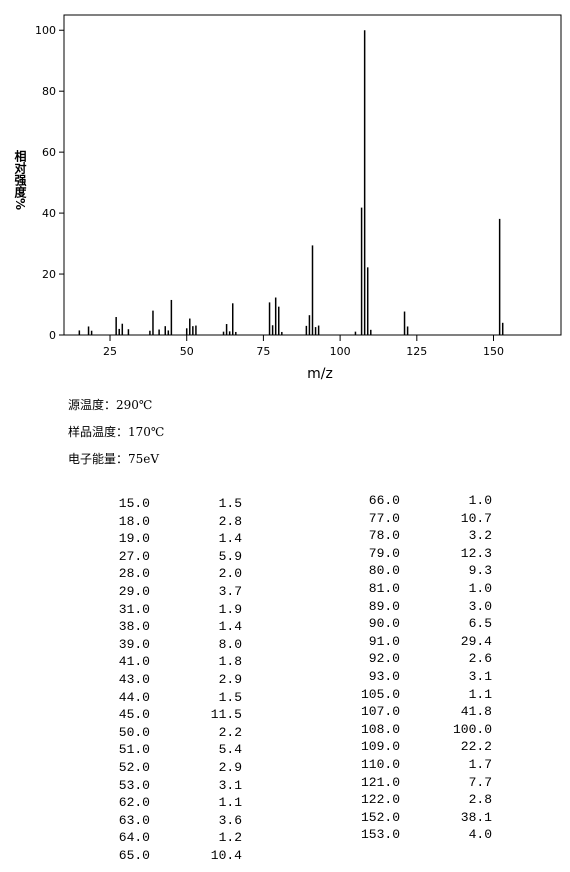 Image resolution: width=570 pixels, height=872 pixels. What do you see at coordinates (226, 715) in the screenshot?
I see `intensity-cell: 11.5` at bounding box center [226, 715].